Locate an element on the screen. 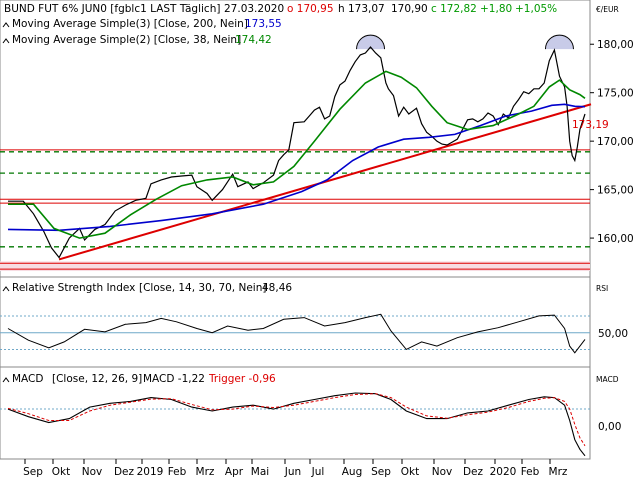 The height and width of the screenshot is (484, 640). x-tick-label: Mai is located at coordinates (260, 472).